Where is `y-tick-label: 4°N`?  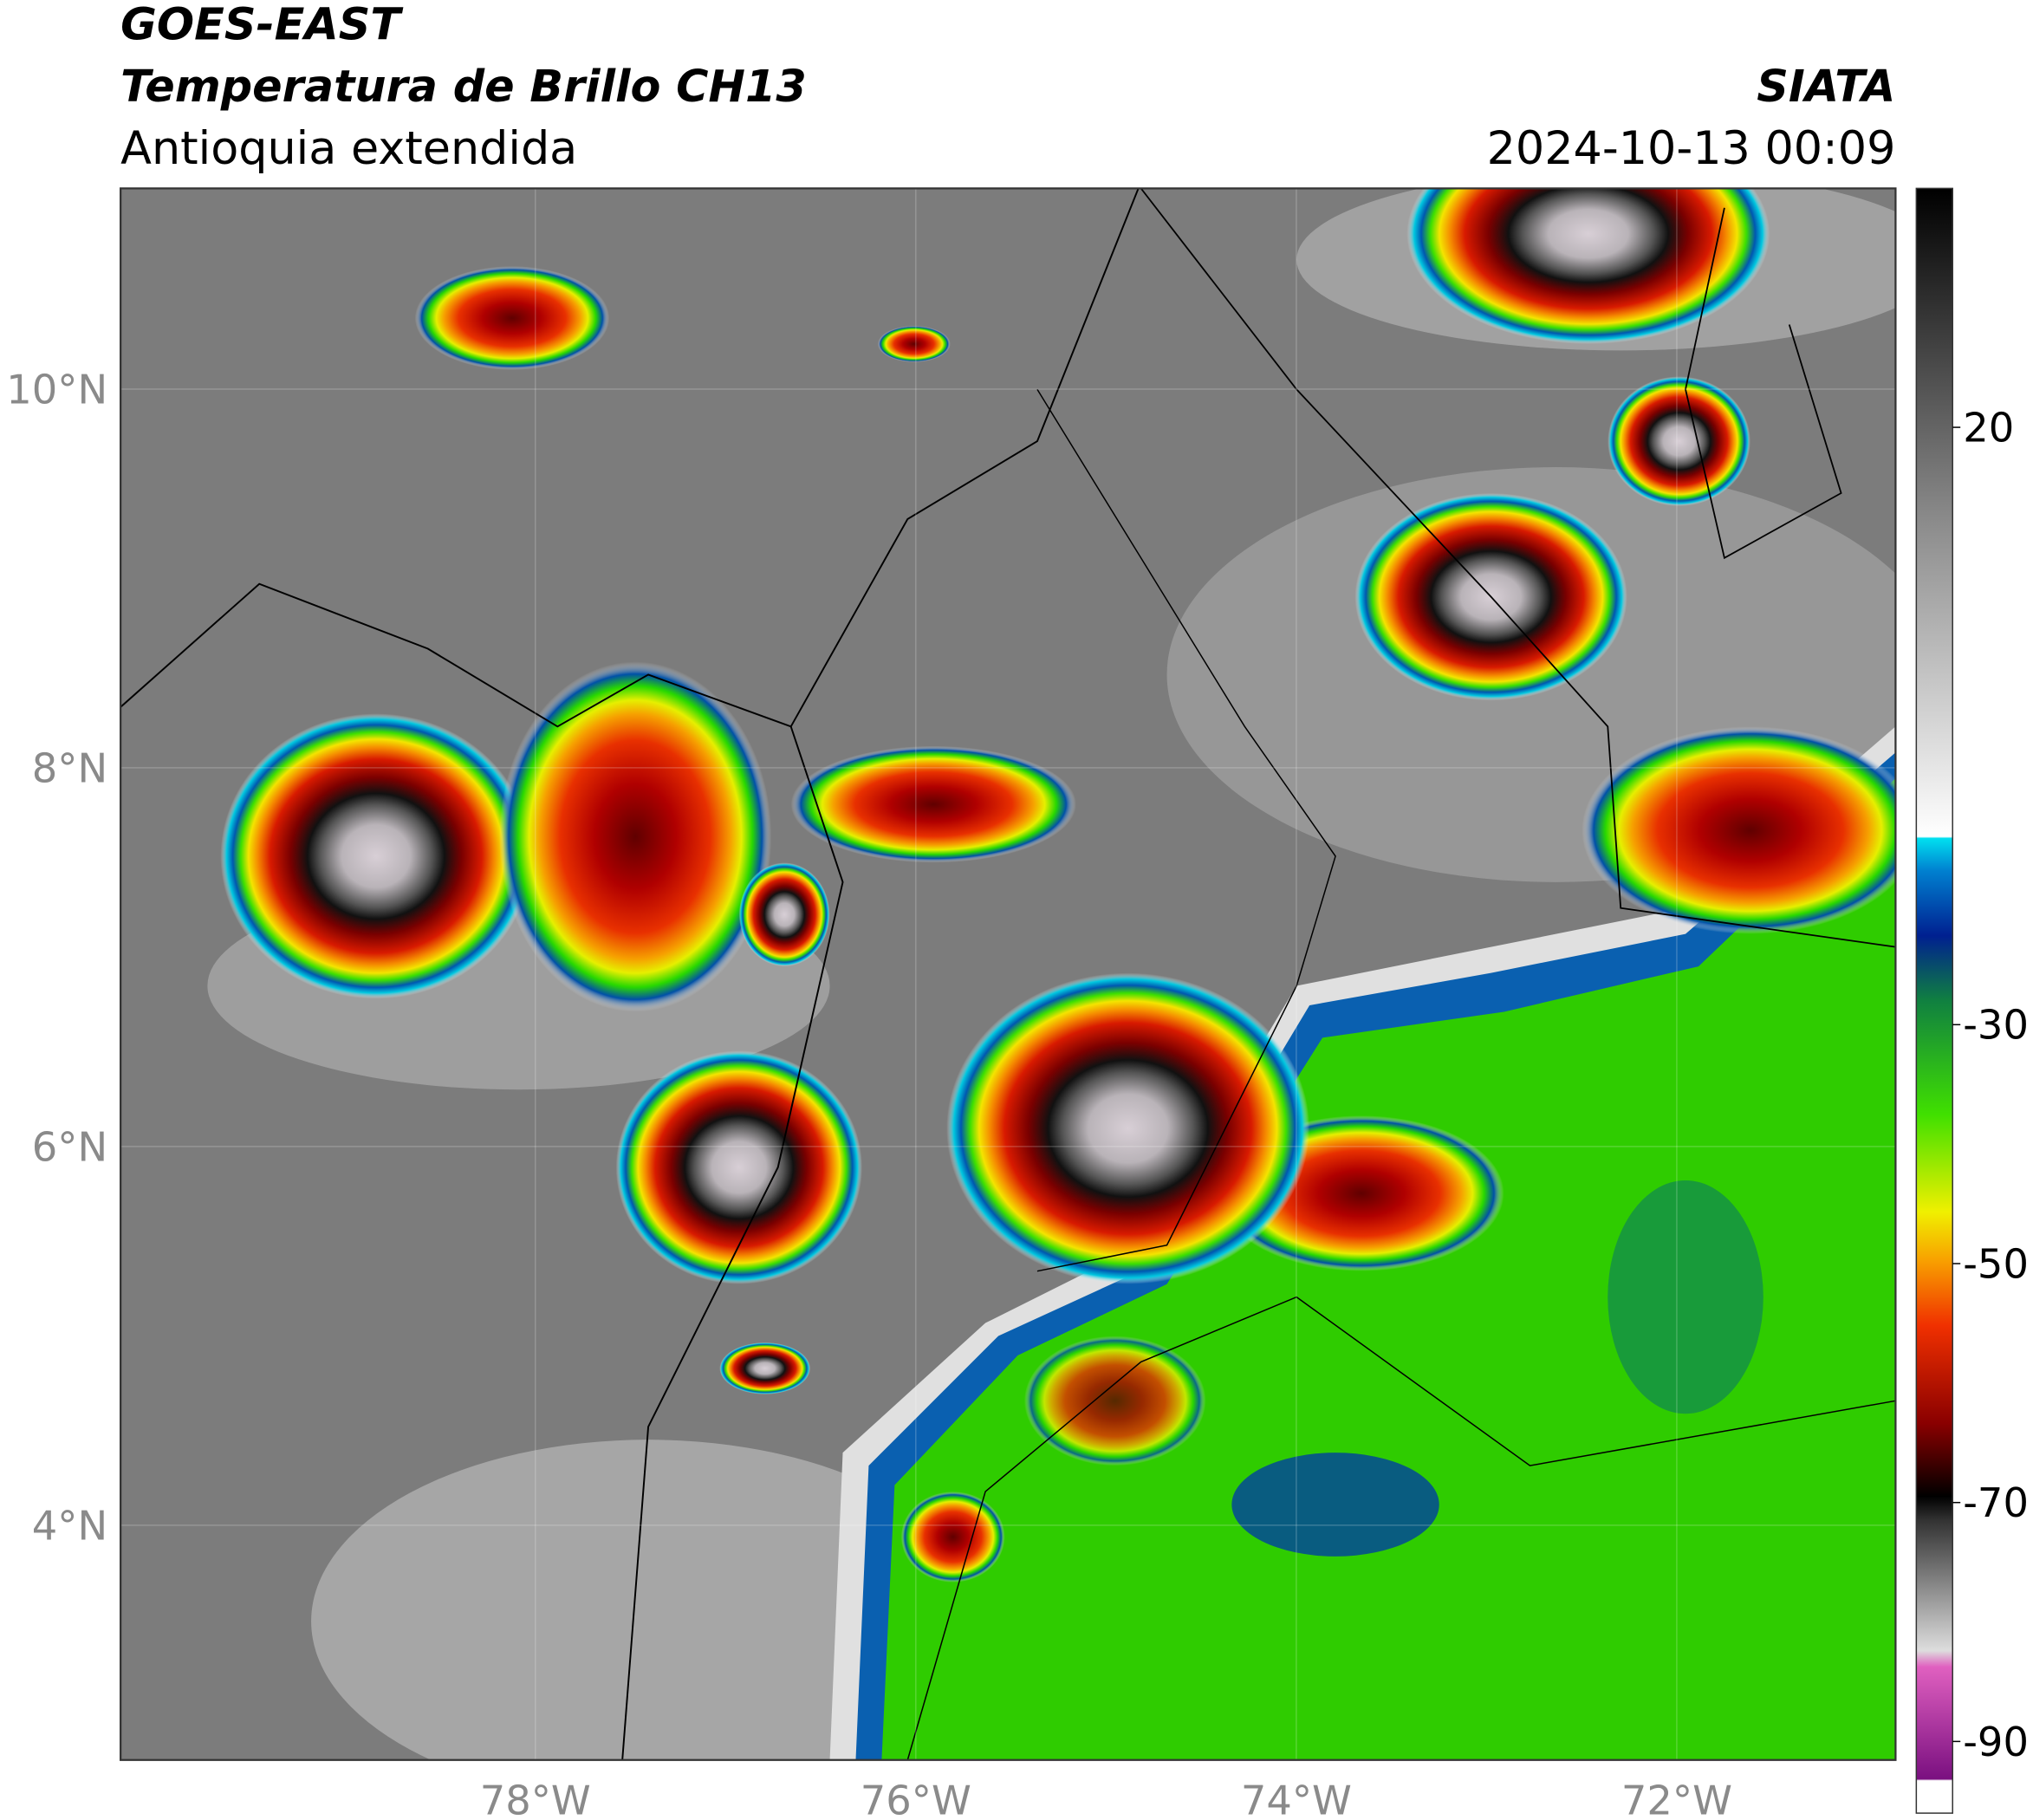 y-tick-label: 4°N is located at coordinates (69, 1525).